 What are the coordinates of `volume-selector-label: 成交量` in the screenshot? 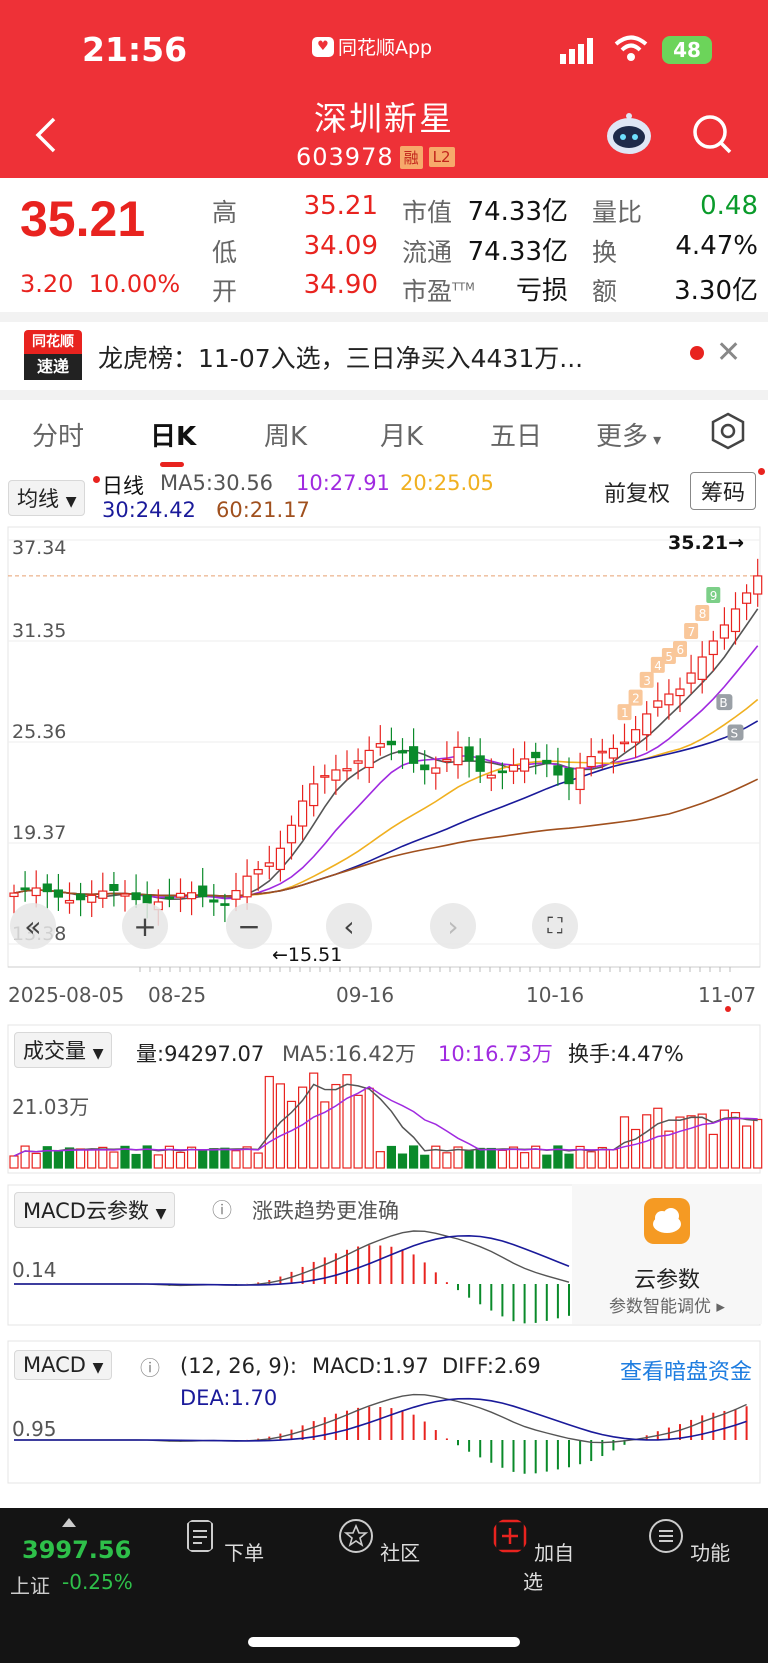 It's located at (54, 1051).